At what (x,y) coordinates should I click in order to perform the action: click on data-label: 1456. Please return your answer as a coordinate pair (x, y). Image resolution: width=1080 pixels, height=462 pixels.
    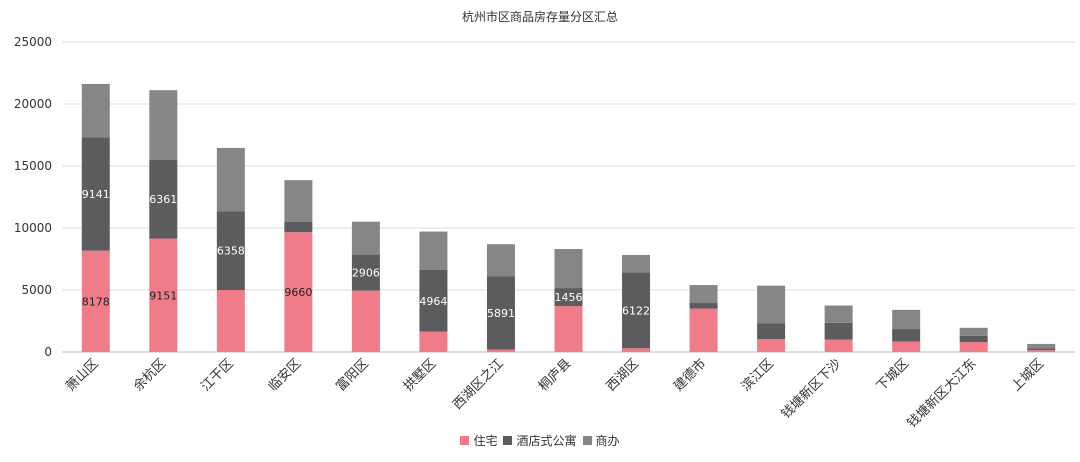
    Looking at the image, I should click on (569, 297).